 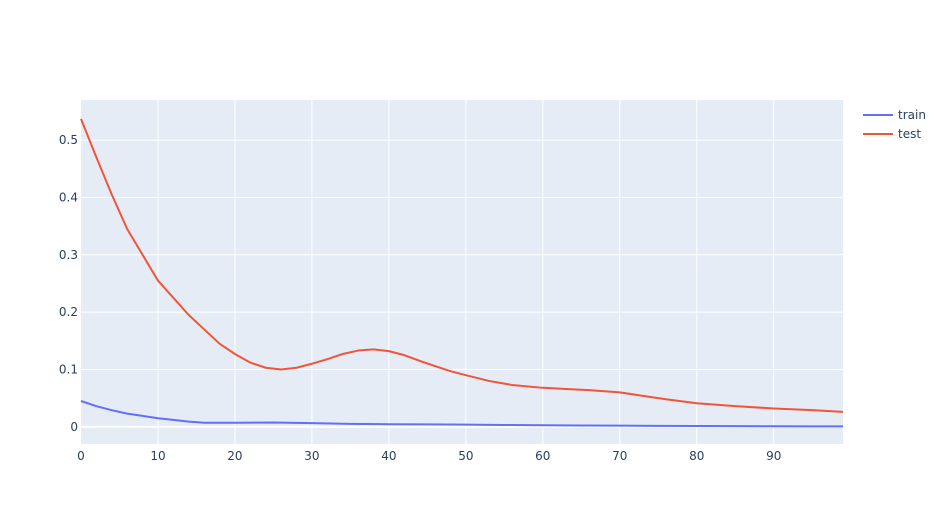 What do you see at coordinates (81, 456) in the screenshot?
I see `x-tick-label: 0` at bounding box center [81, 456].